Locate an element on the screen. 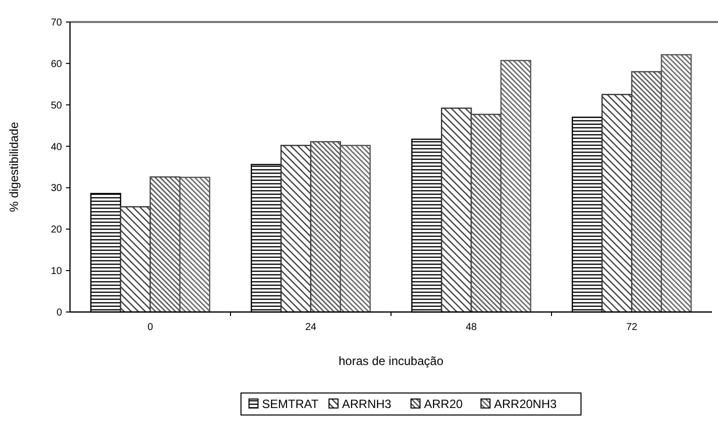 This screenshot has height=424, width=718. y-tick-label: 0 is located at coordinates (59, 313).